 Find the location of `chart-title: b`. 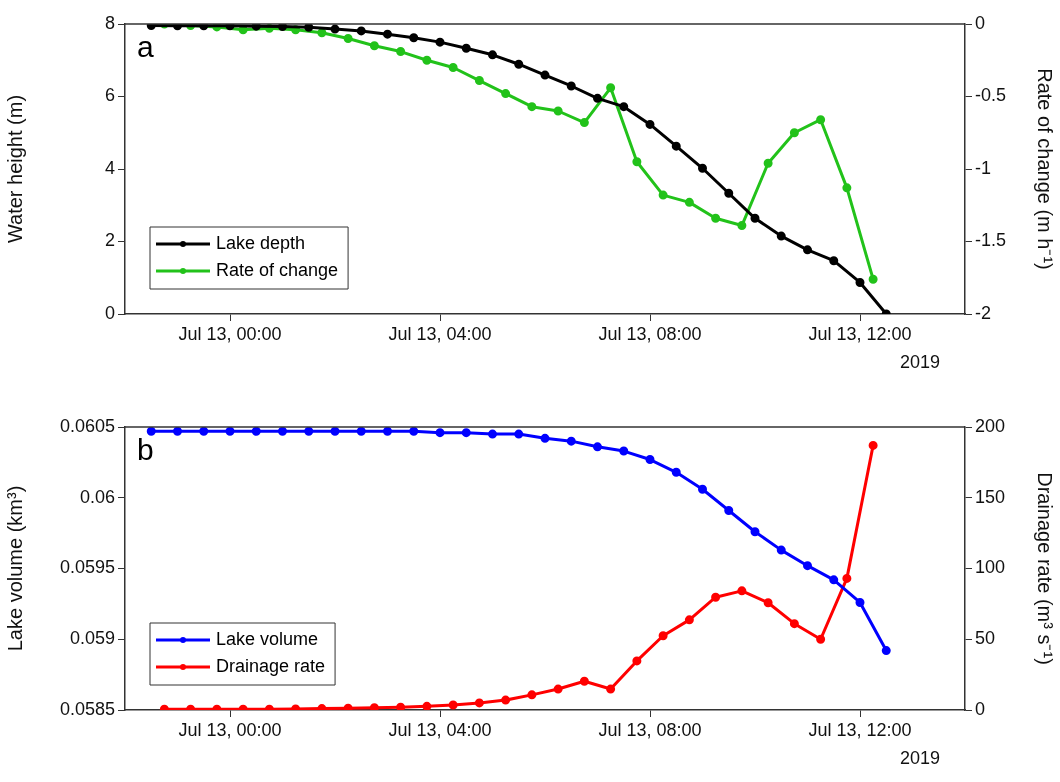

chart-title: b is located at coordinates (145, 450).